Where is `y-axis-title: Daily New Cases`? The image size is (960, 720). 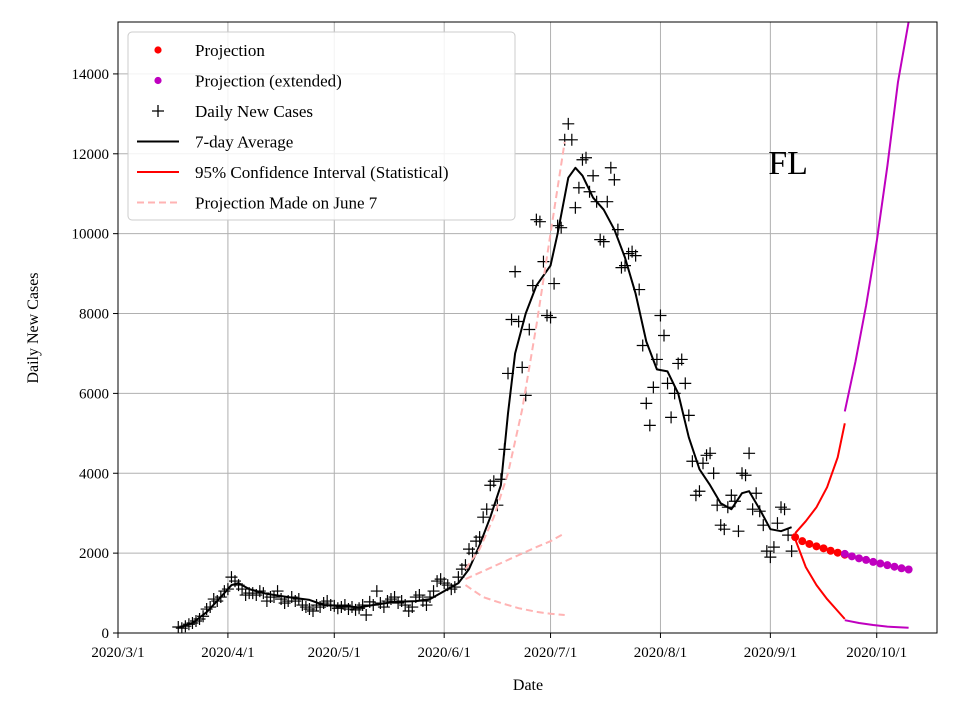
y-axis-title: Daily New Cases is located at coordinates (33, 327).